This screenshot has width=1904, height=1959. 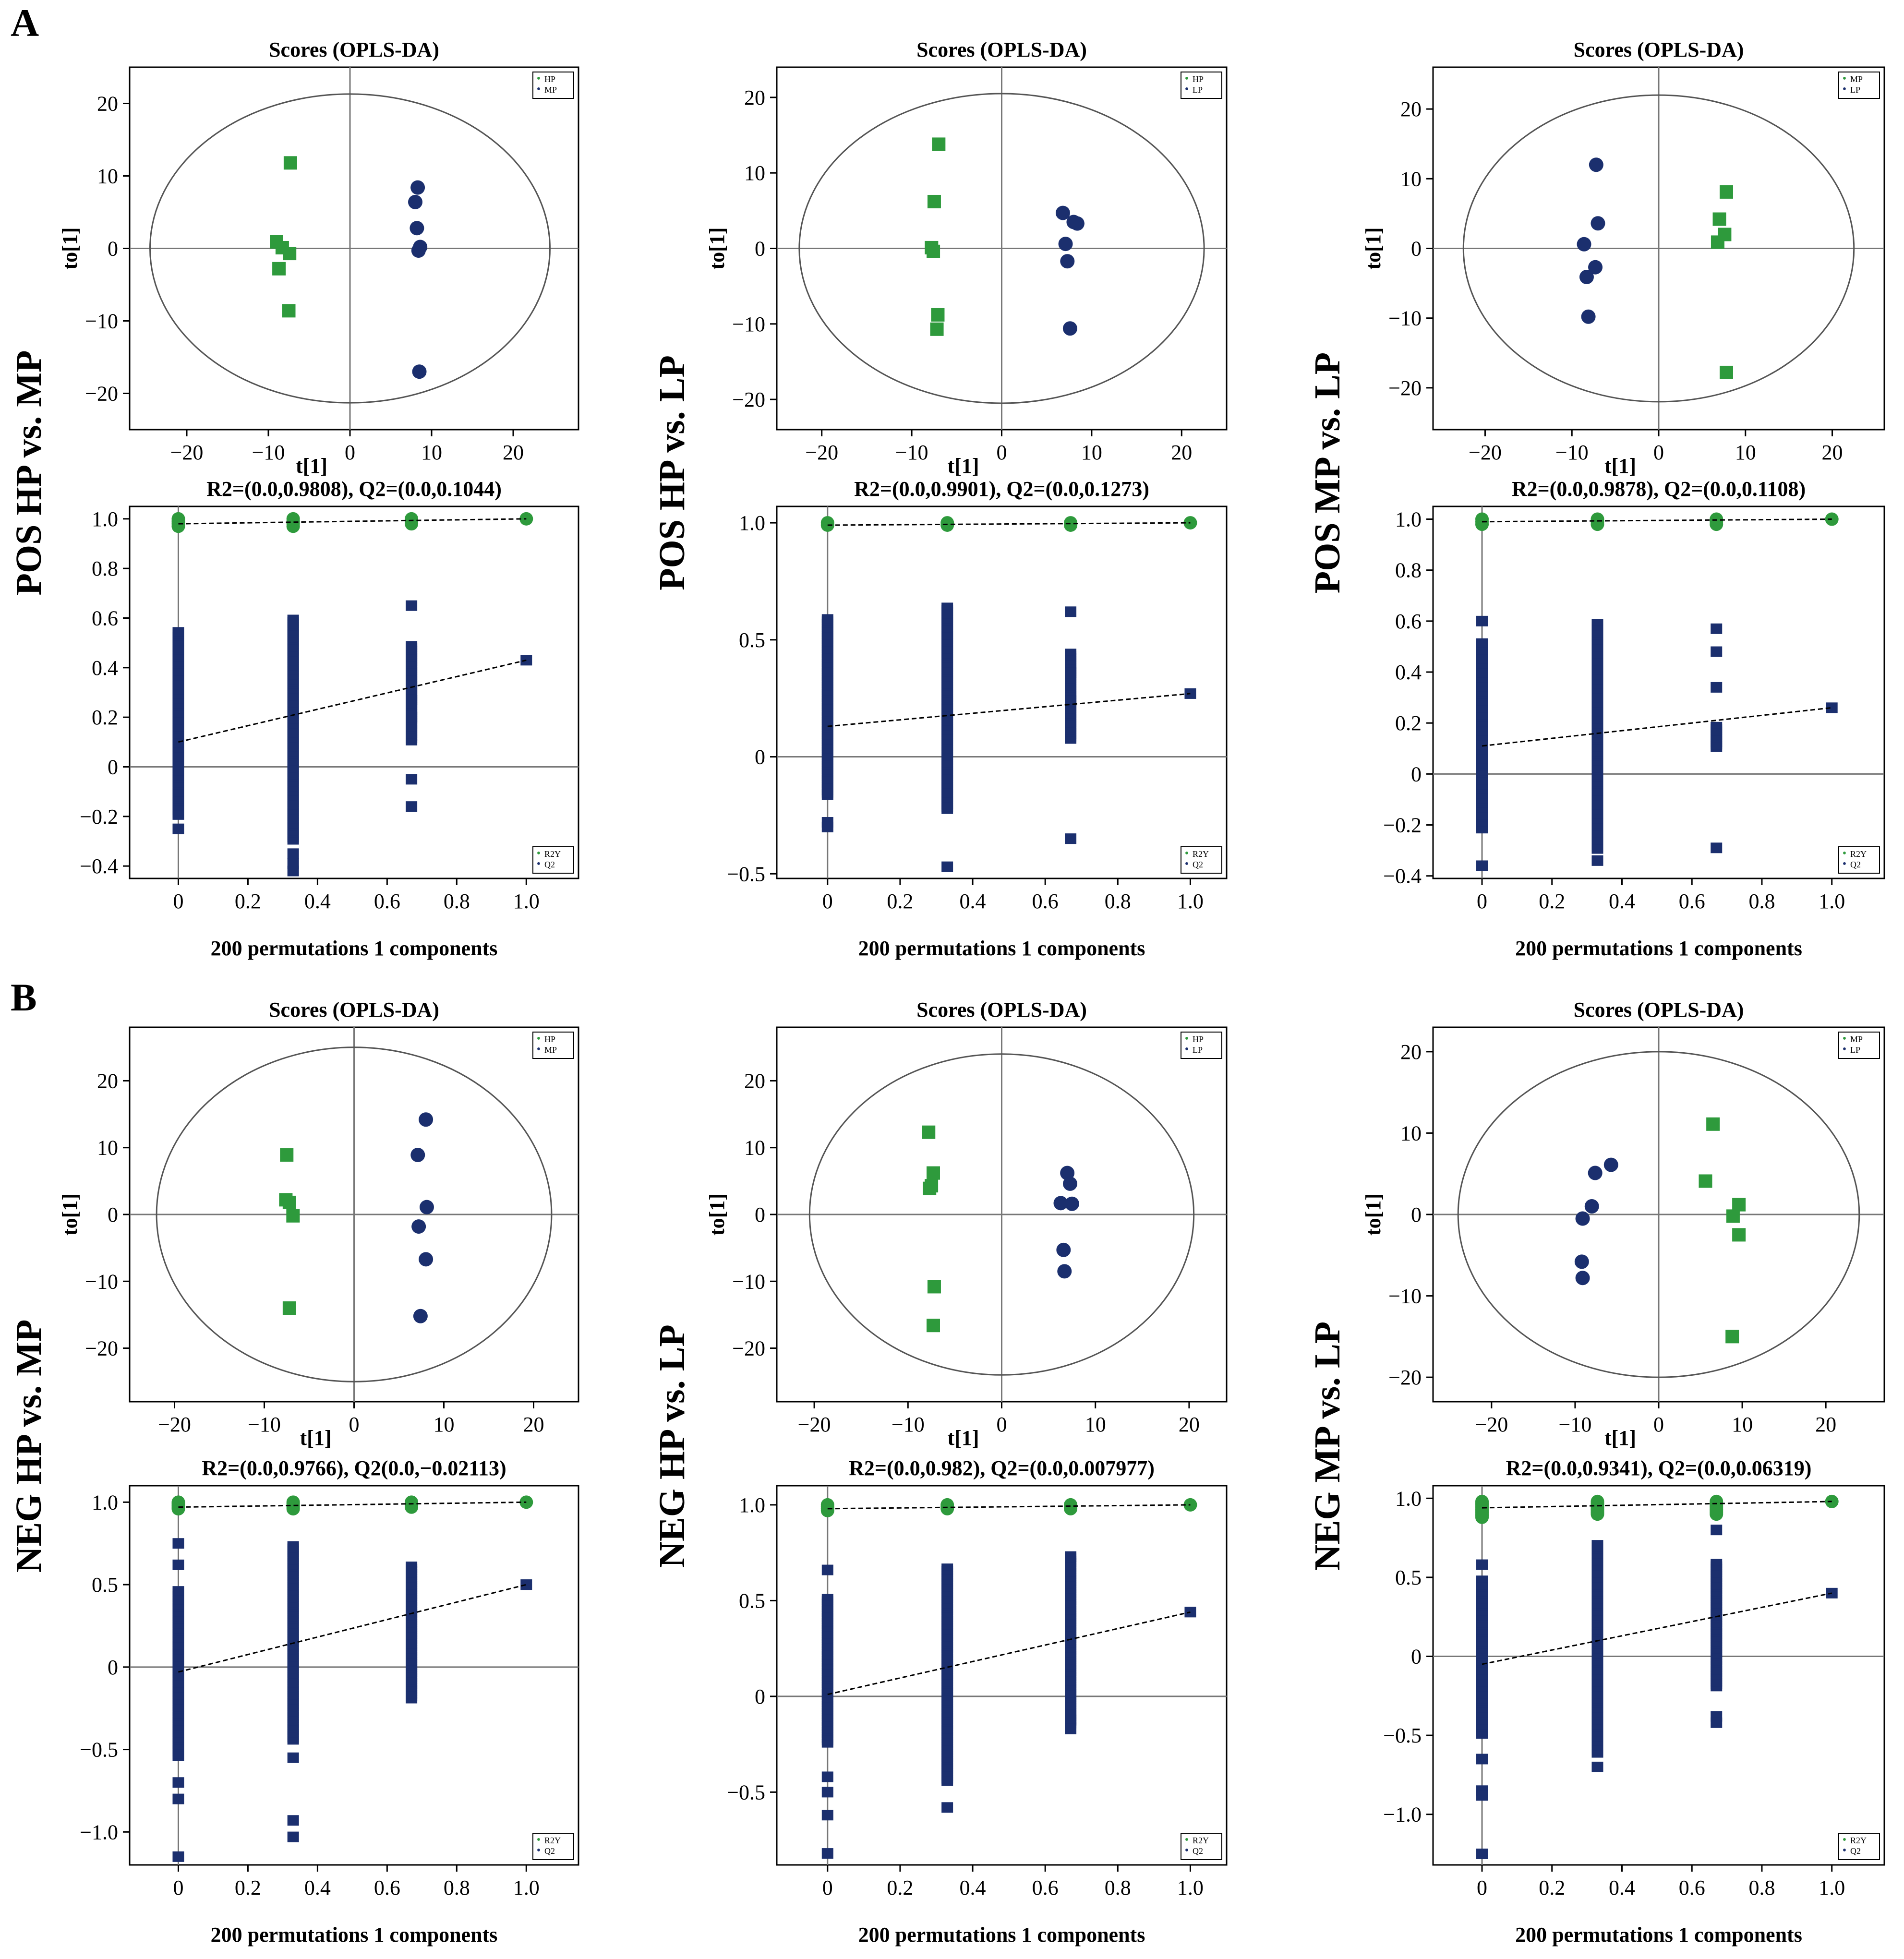 What do you see at coordinates (387, 901) in the screenshot?
I see `x-tick-label: 0.6` at bounding box center [387, 901].